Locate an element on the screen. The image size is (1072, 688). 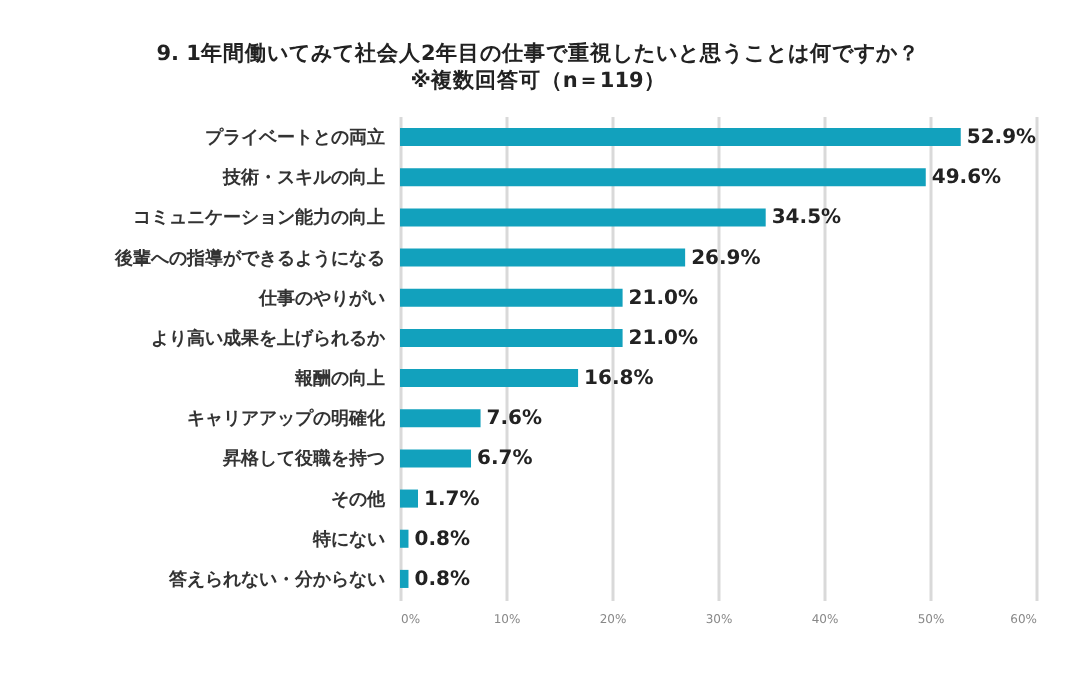
y-tick-label: 特にない is located at coordinates (348, 539).